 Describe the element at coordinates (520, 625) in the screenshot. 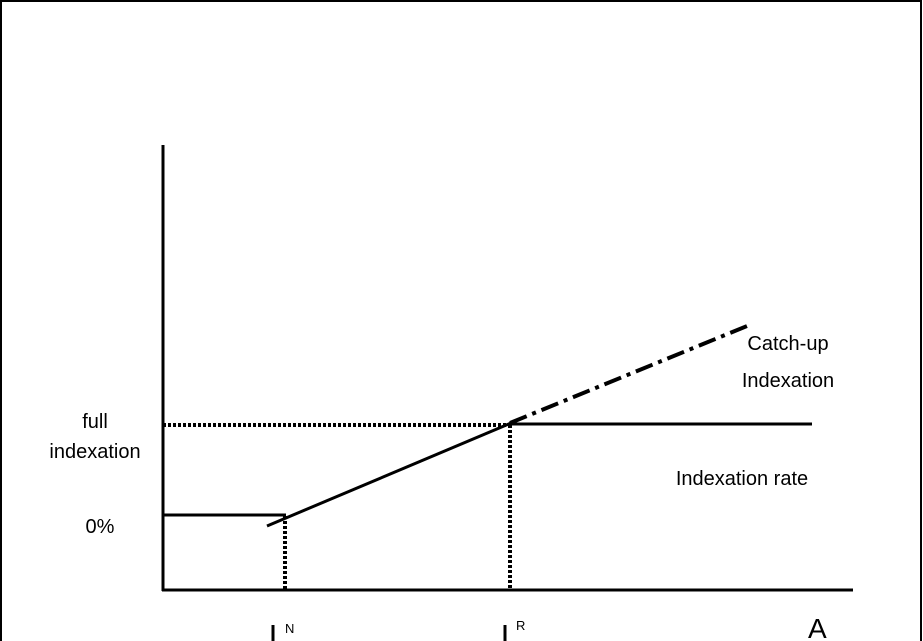

I see `x-label: R` at that location.